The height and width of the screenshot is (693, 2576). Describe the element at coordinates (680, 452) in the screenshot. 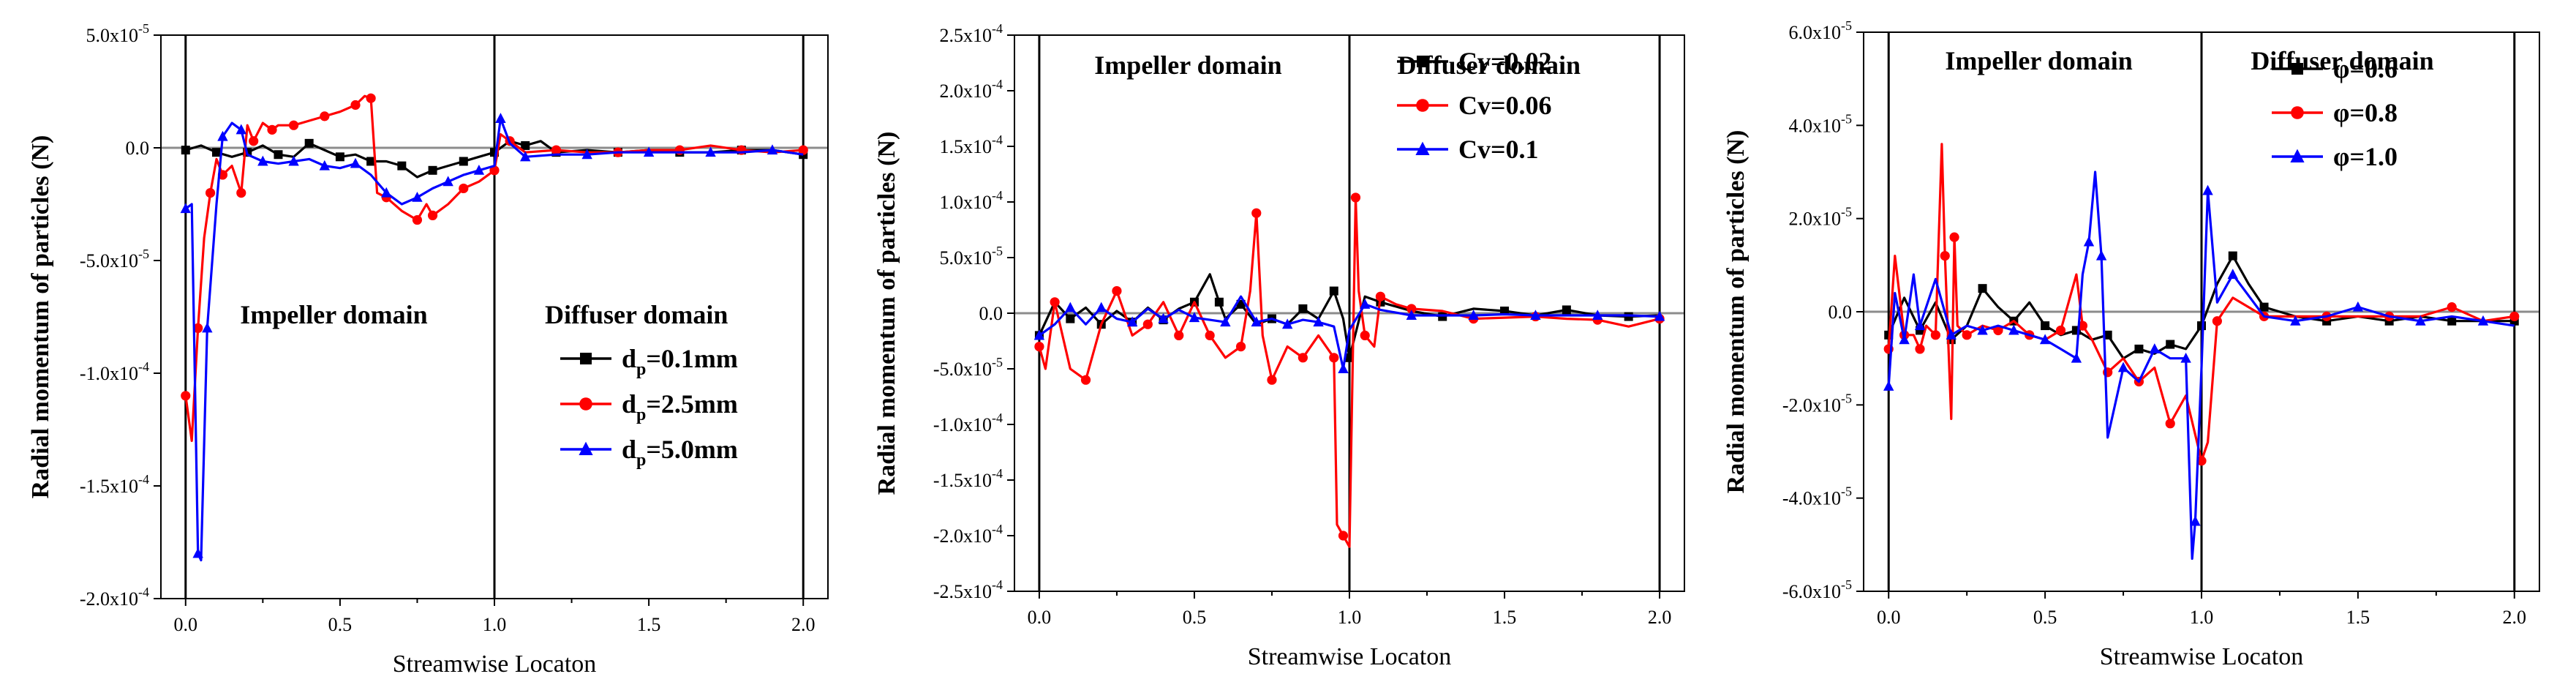

I see `legend-label: dp=5.0mm` at that location.